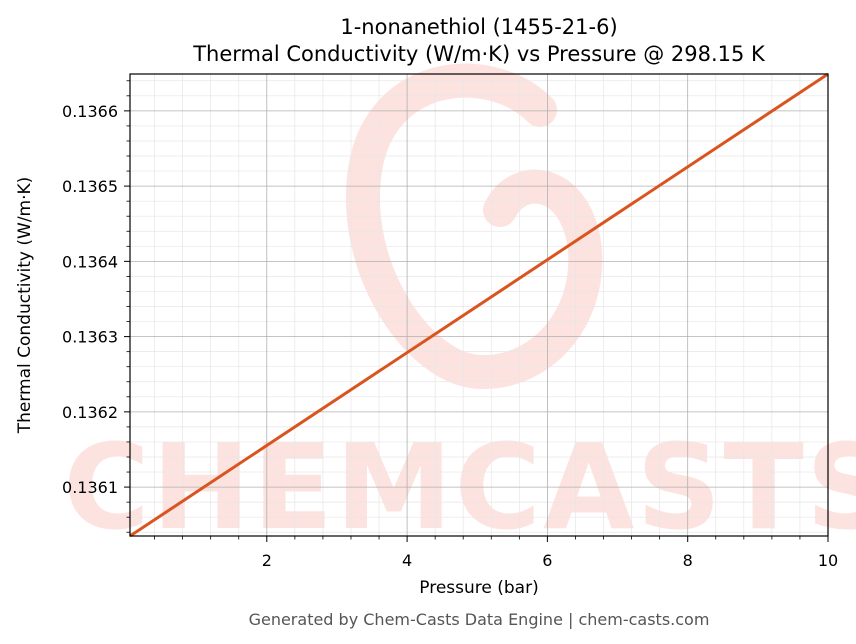 The image size is (856, 644). Describe the element at coordinates (90, 186) in the screenshot. I see `y-tick-label: 0.1365` at that location.